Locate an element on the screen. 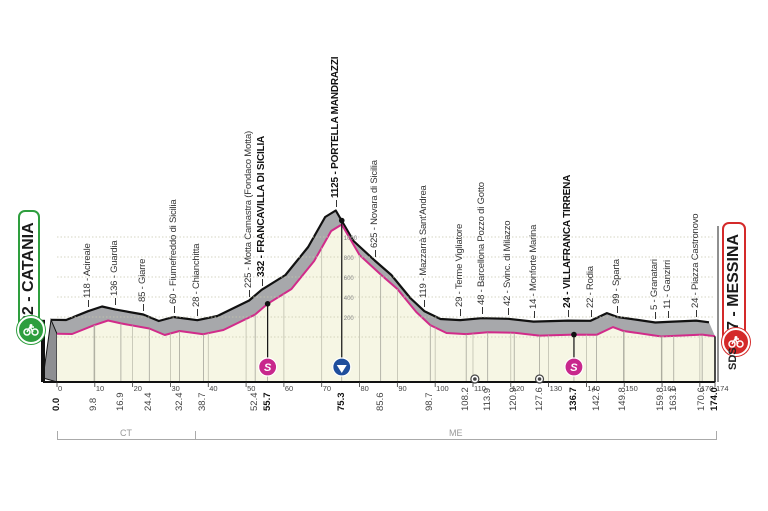 The height and width of the screenshot is (511, 768). x-tick-label: 10 is located at coordinates (100, 388).